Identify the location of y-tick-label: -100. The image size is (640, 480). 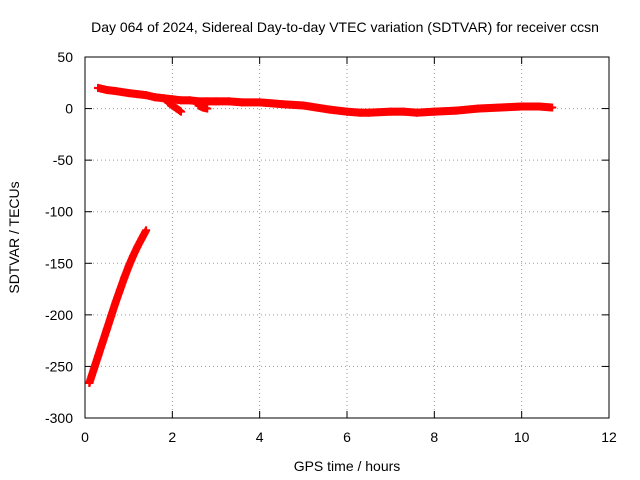
(59, 212).